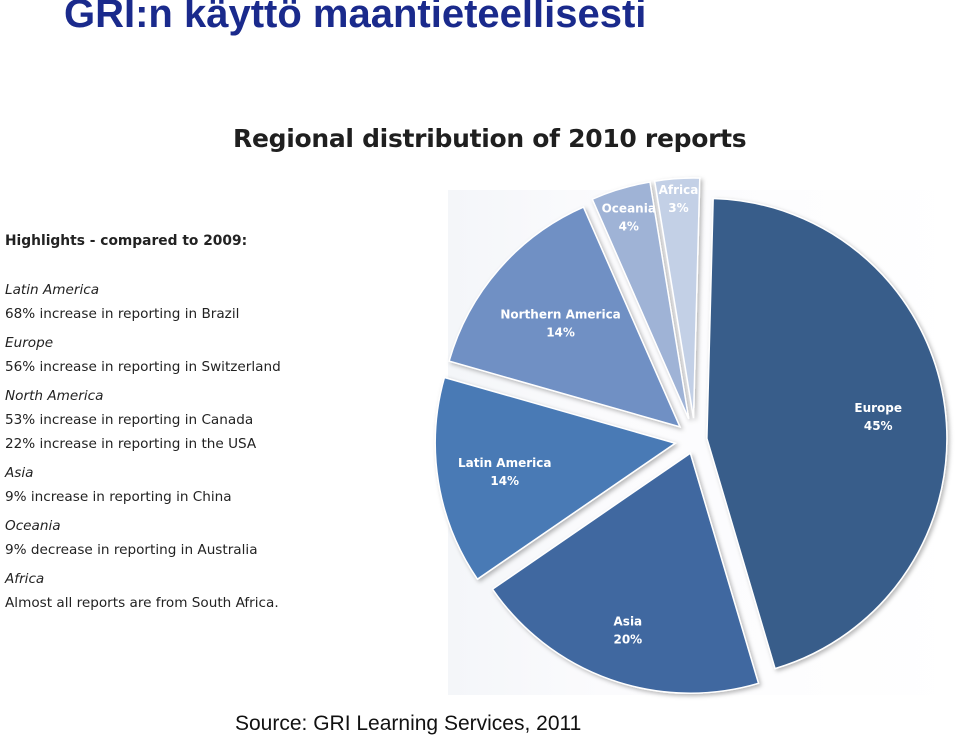  Describe the element at coordinates (131, 550) in the screenshot. I see `highlight-line: 9% decrease in reporting in Australia` at that location.